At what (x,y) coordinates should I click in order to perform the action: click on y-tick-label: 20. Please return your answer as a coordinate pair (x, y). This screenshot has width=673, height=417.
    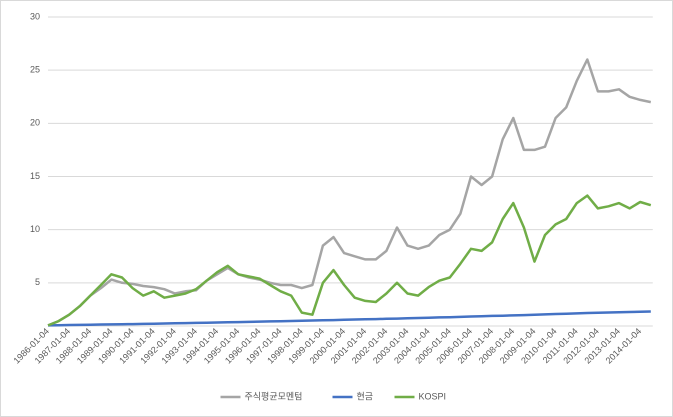
    Looking at the image, I should click on (35, 123).